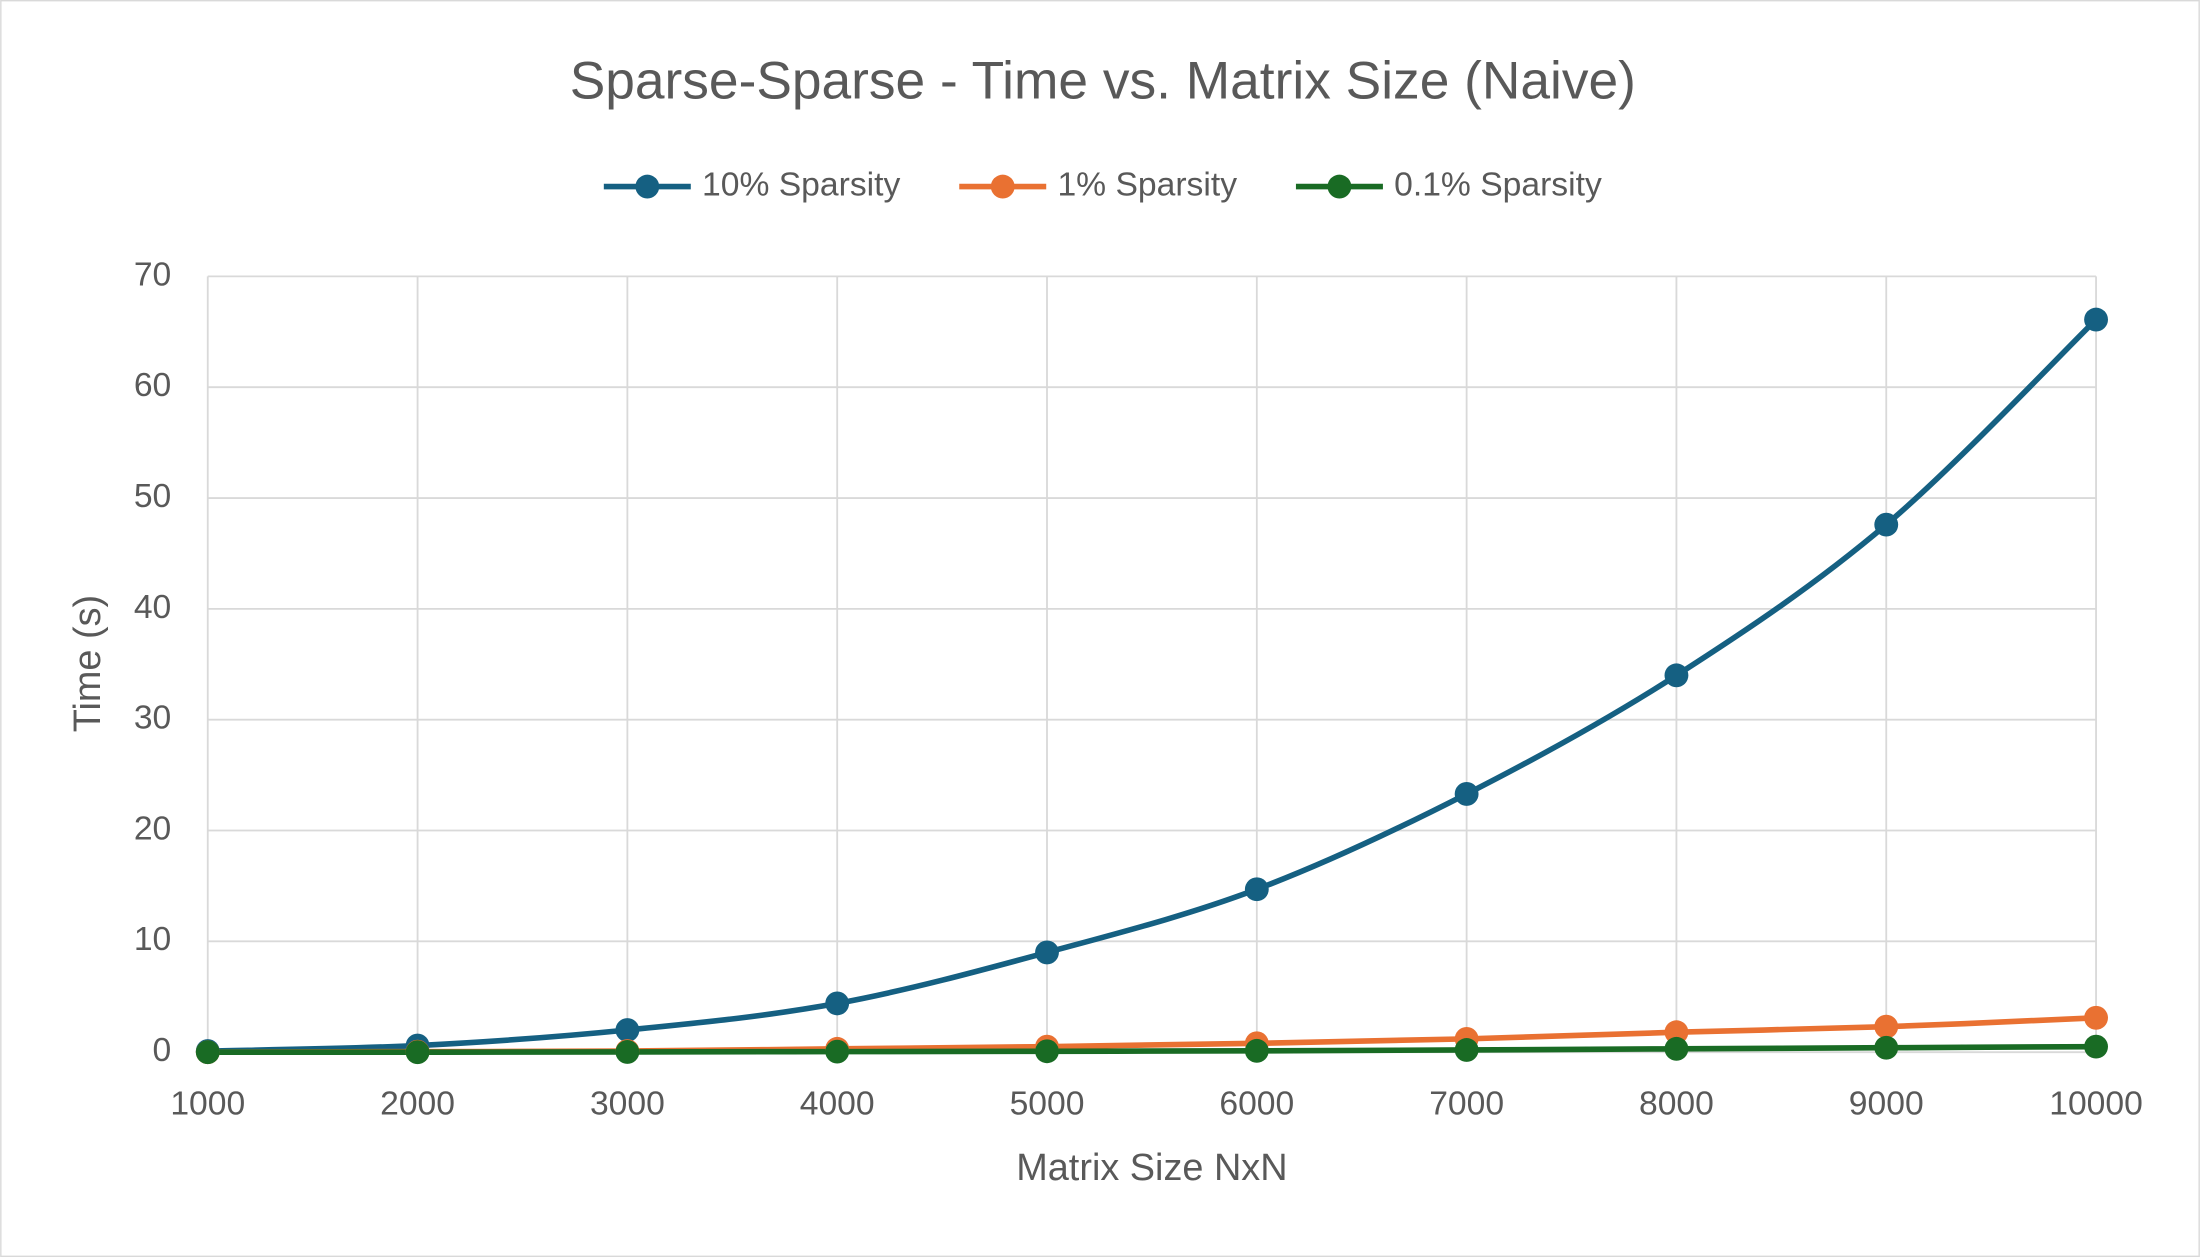 This screenshot has height=1257, width=2200. I want to click on y-axis-title: Time (s), so click(88, 663).